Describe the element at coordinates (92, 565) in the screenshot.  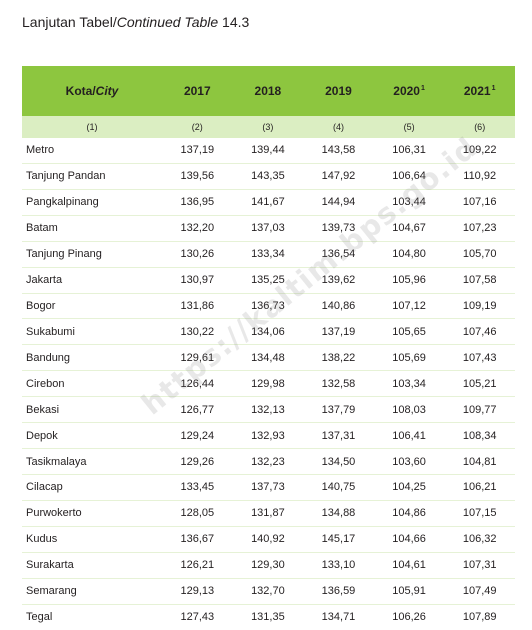
I see `city-cell: Surakarta` at that location.